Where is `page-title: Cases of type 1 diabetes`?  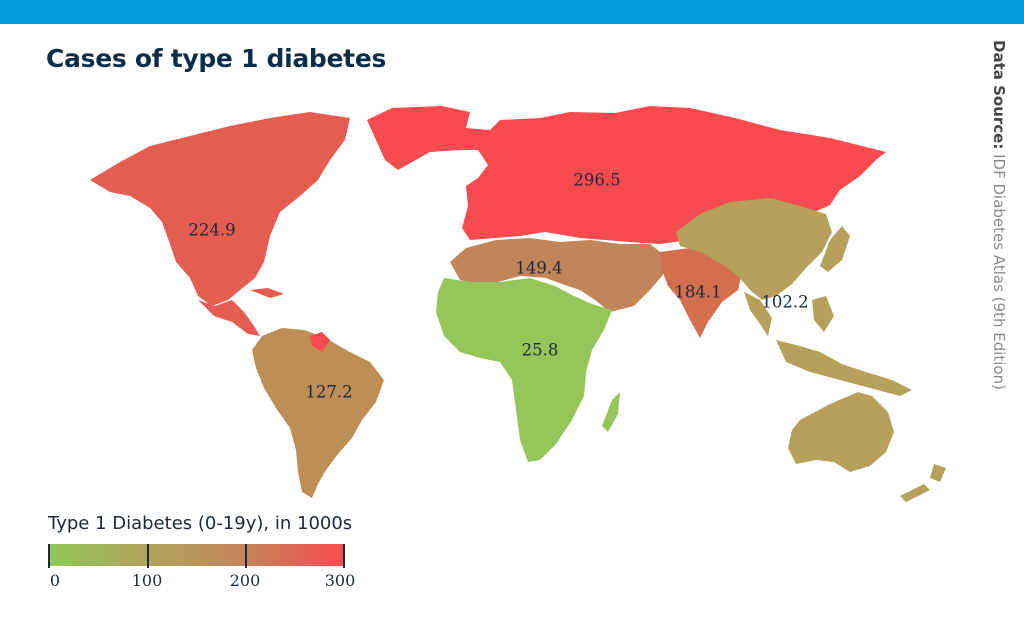 page-title: Cases of type 1 diabetes is located at coordinates (216, 58).